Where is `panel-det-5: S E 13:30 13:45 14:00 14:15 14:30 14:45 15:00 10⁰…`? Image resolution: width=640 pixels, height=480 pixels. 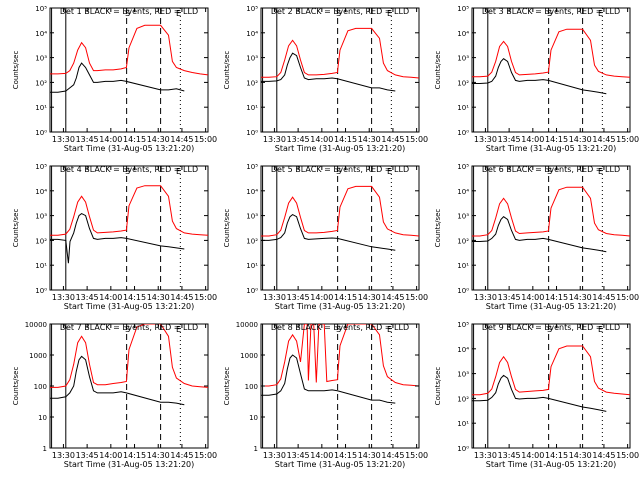 panel-det-5: S E 13:30 13:45 14:00 14:15 14:30 14:45 15:00 10⁰… is located at coordinates (325, 237).